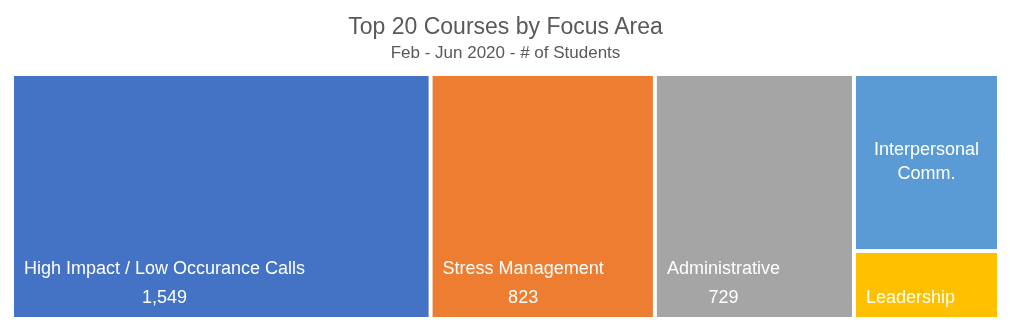  What do you see at coordinates (911, 296) in the screenshot?
I see `category-label: Leadership` at bounding box center [911, 296].